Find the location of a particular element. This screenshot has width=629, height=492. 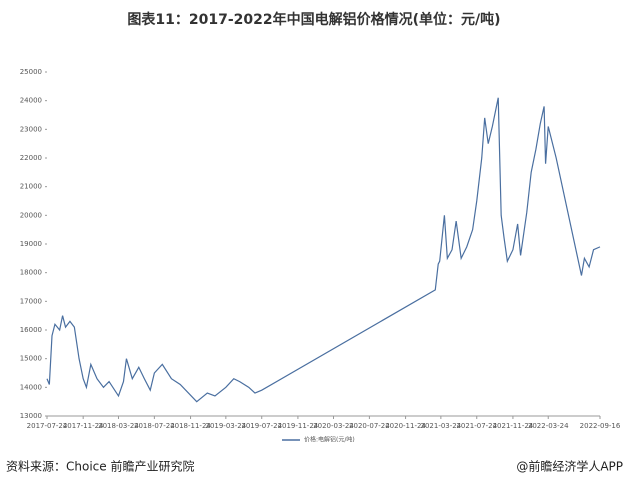

y-tick-label: 14000 is located at coordinates (31, 387).